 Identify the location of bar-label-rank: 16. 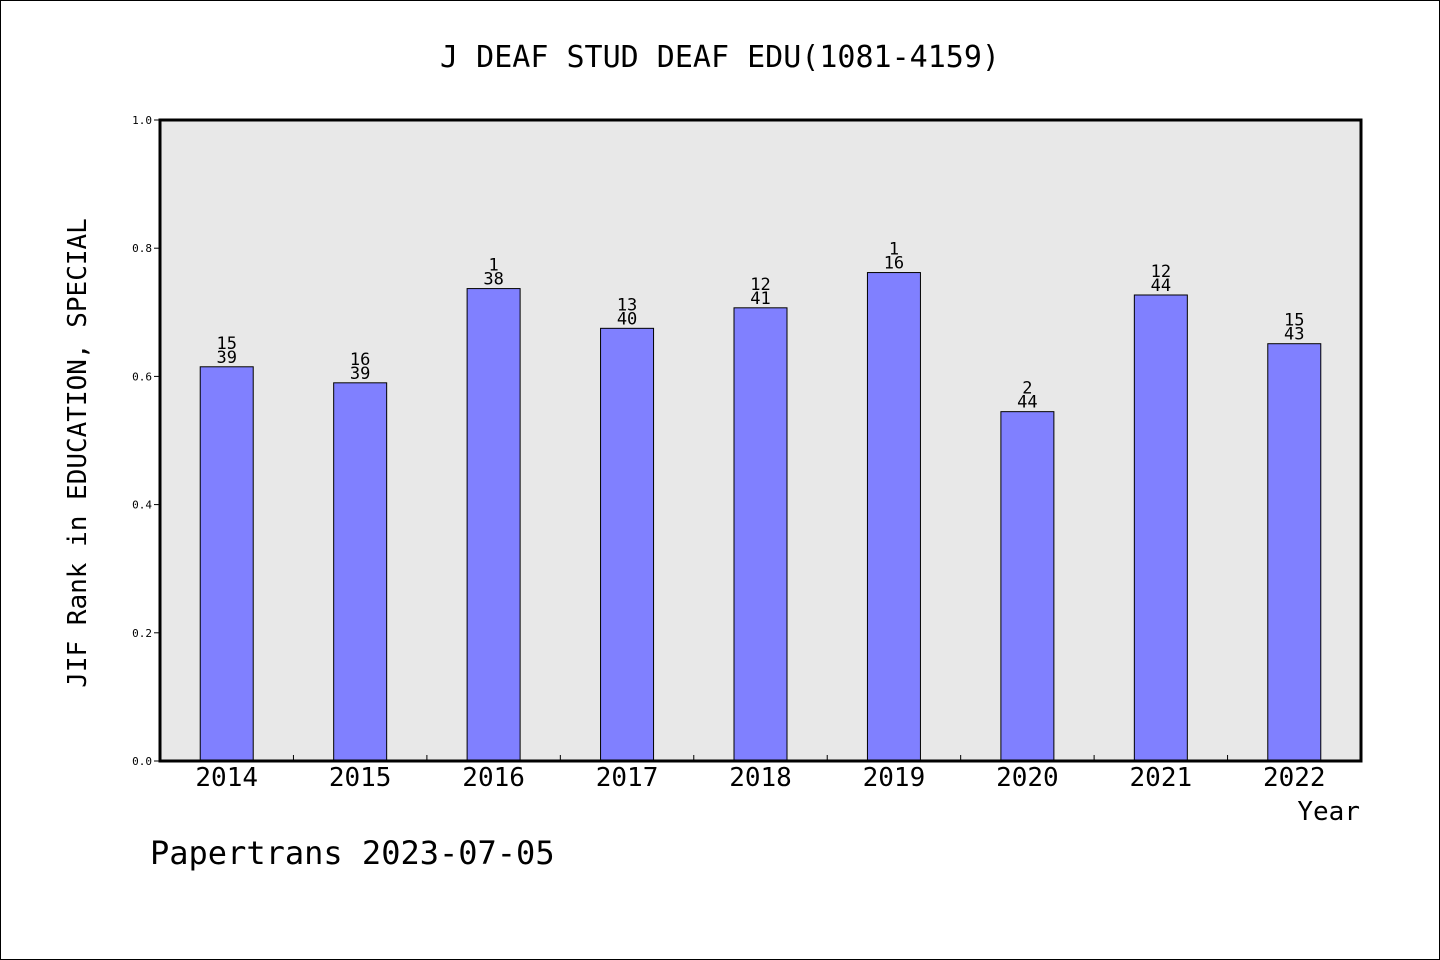
(360, 360).